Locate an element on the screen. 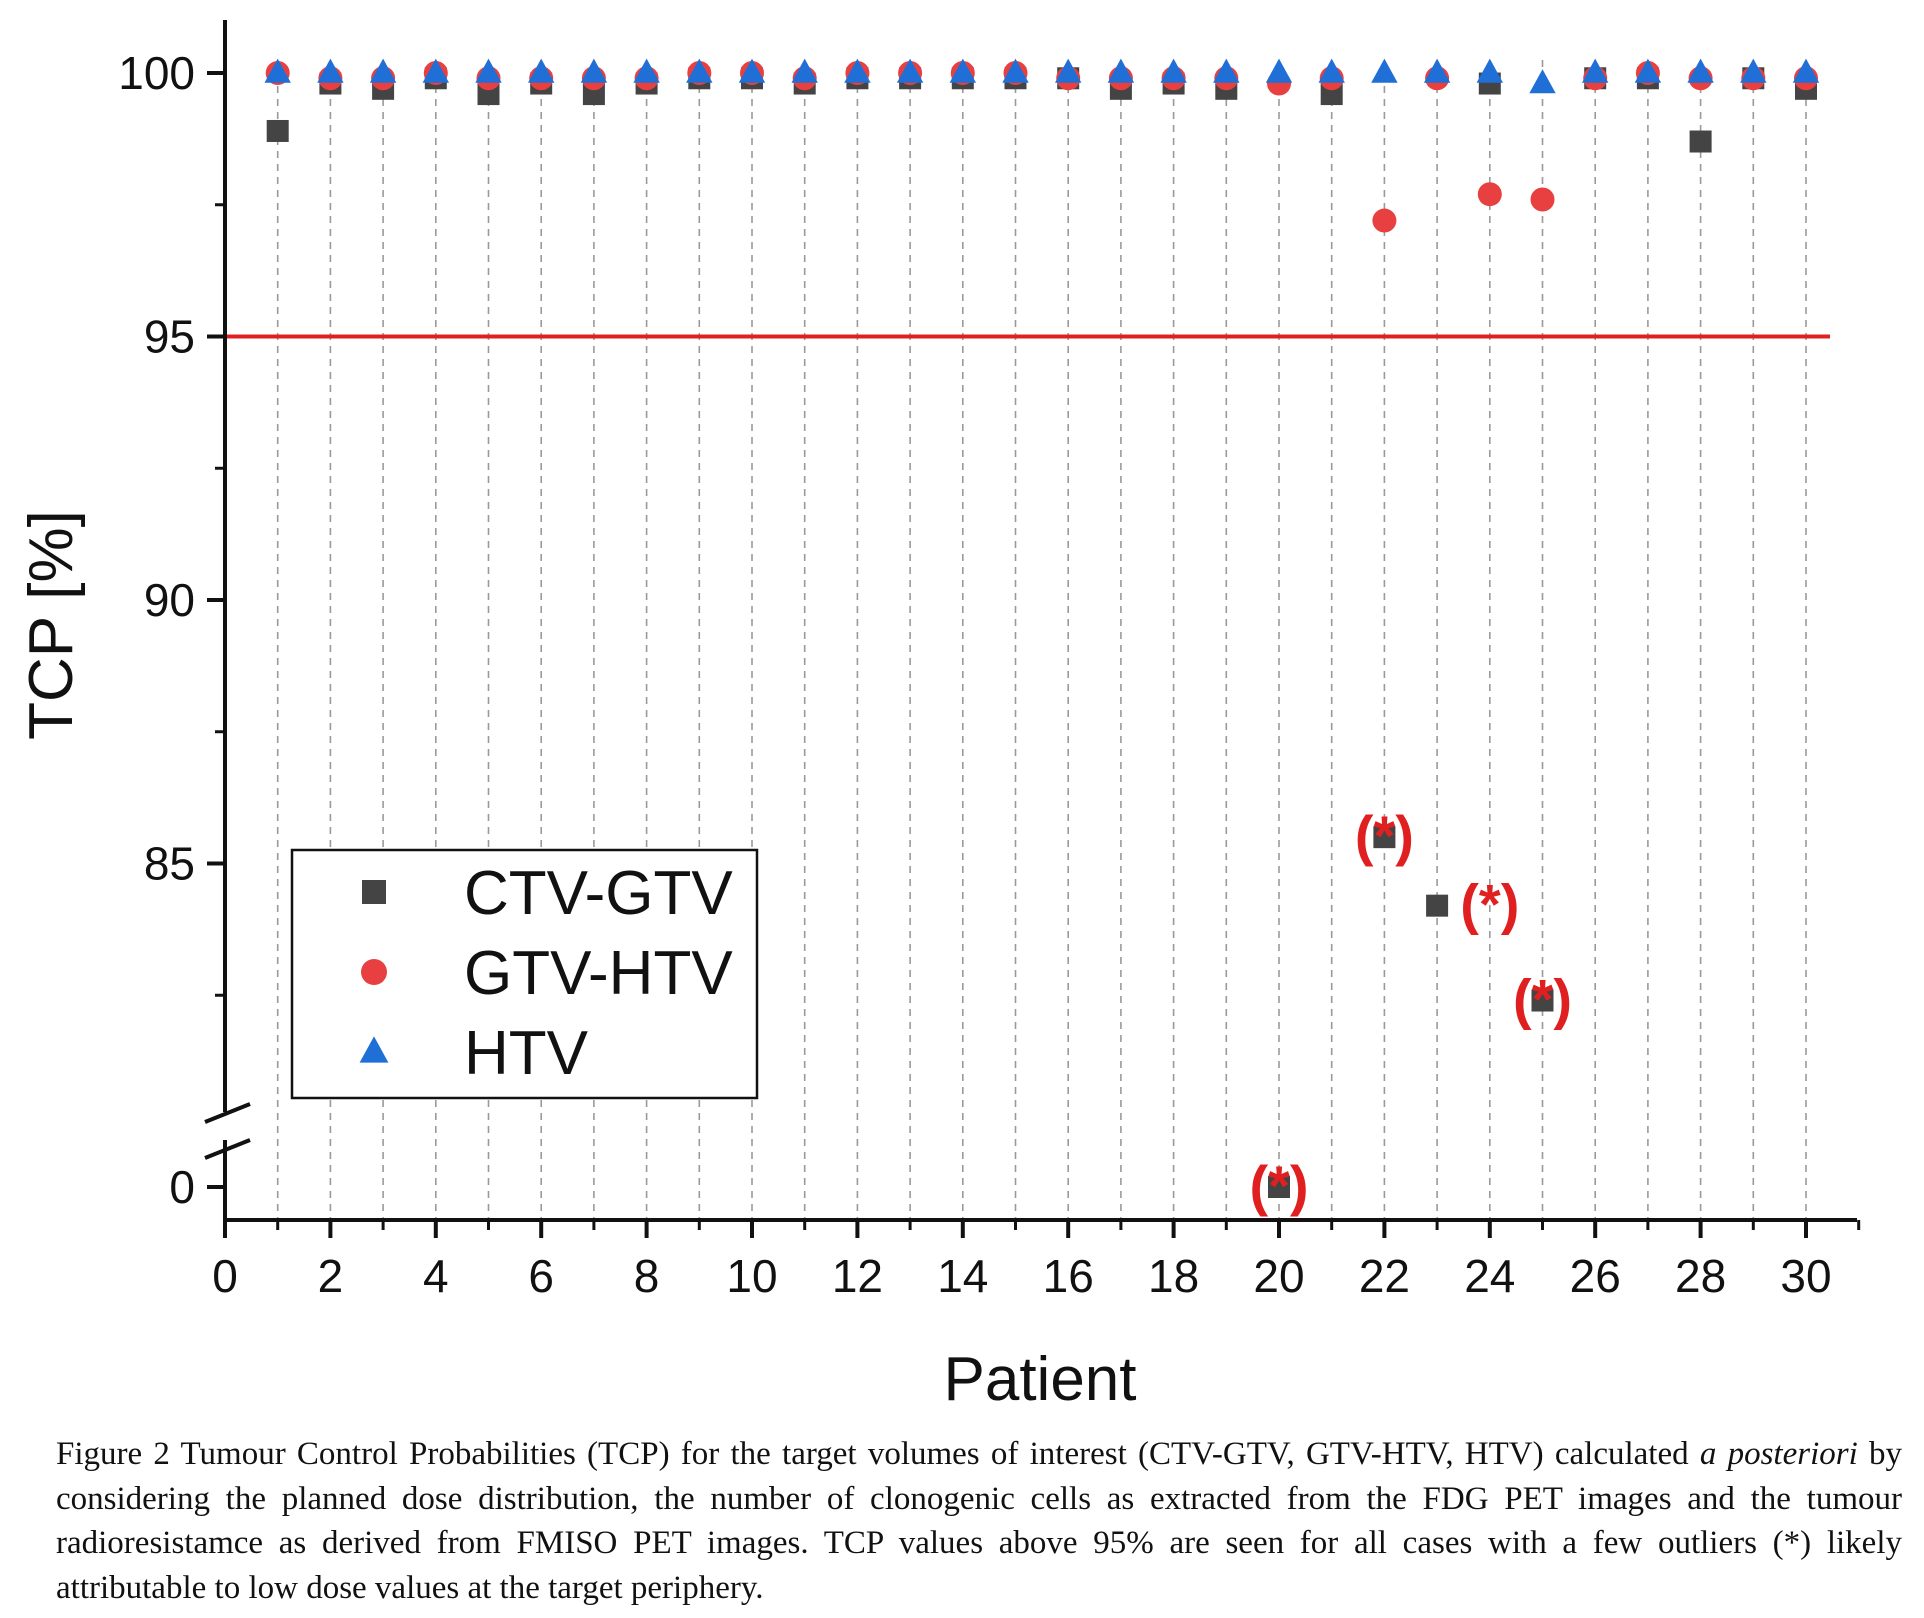 The width and height of the screenshot is (1924, 1618). gtv-htv-legend-icon is located at coordinates (374, 972).